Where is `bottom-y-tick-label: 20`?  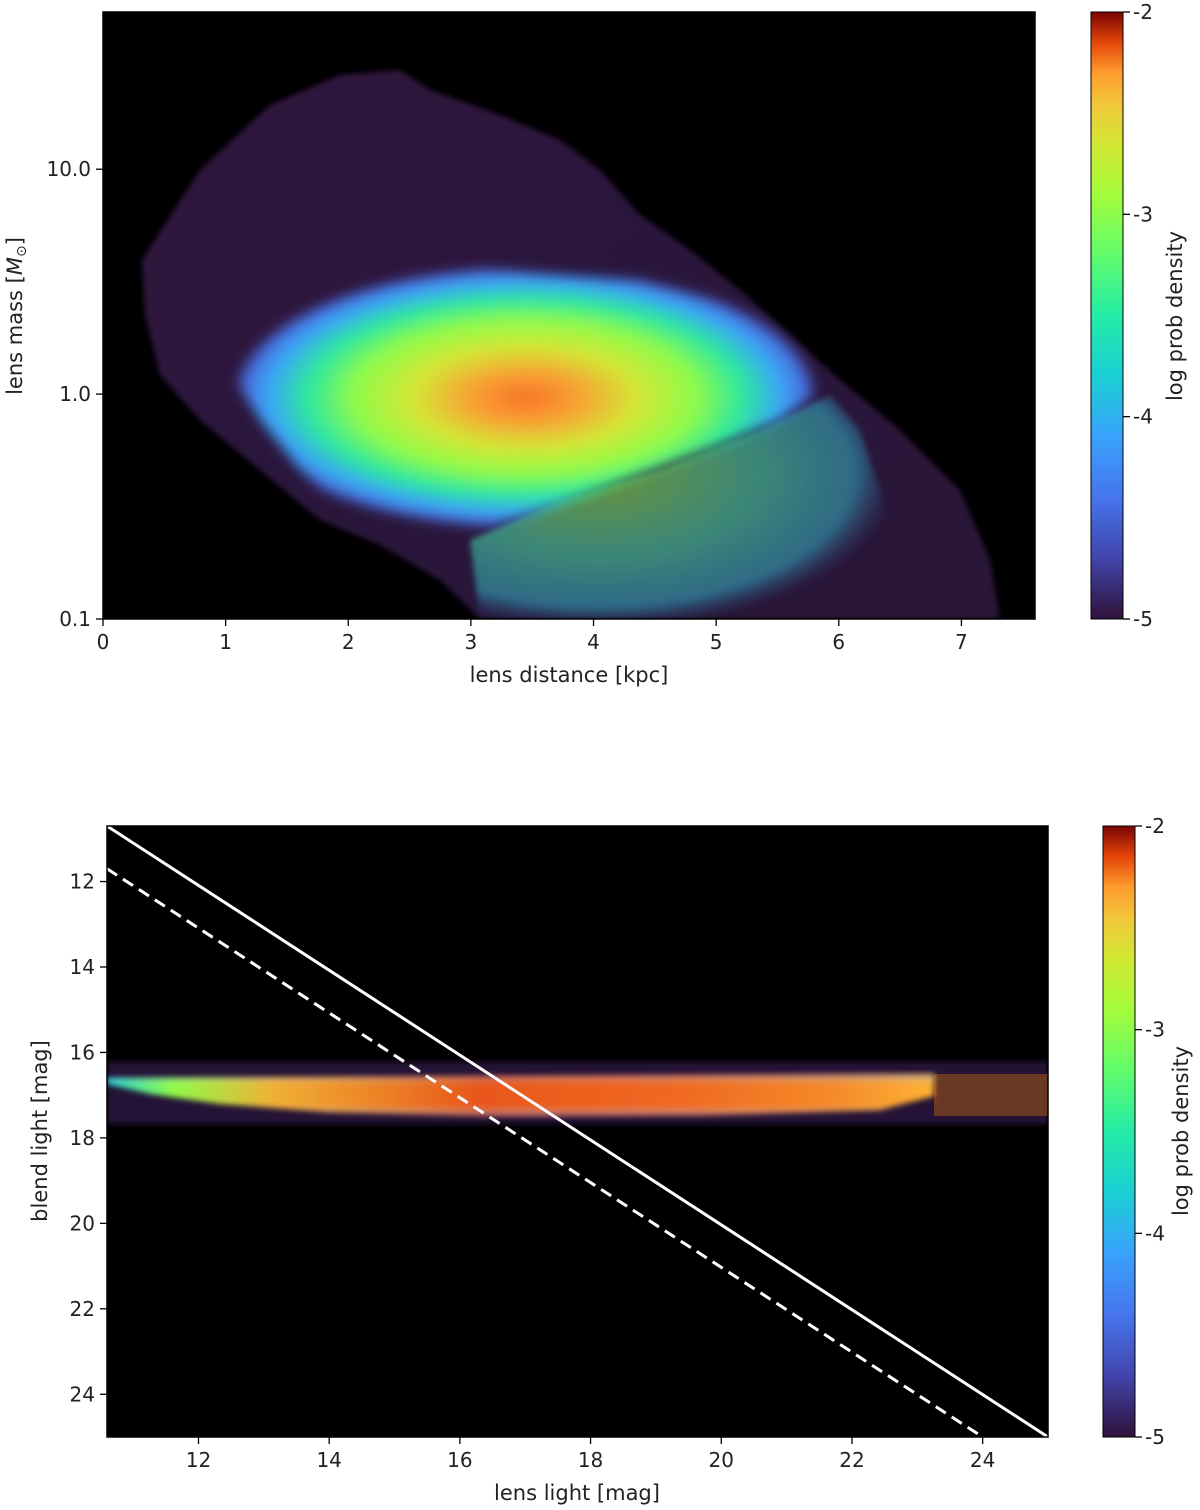 bottom-y-tick-label: 20 is located at coordinates (82, 1223).